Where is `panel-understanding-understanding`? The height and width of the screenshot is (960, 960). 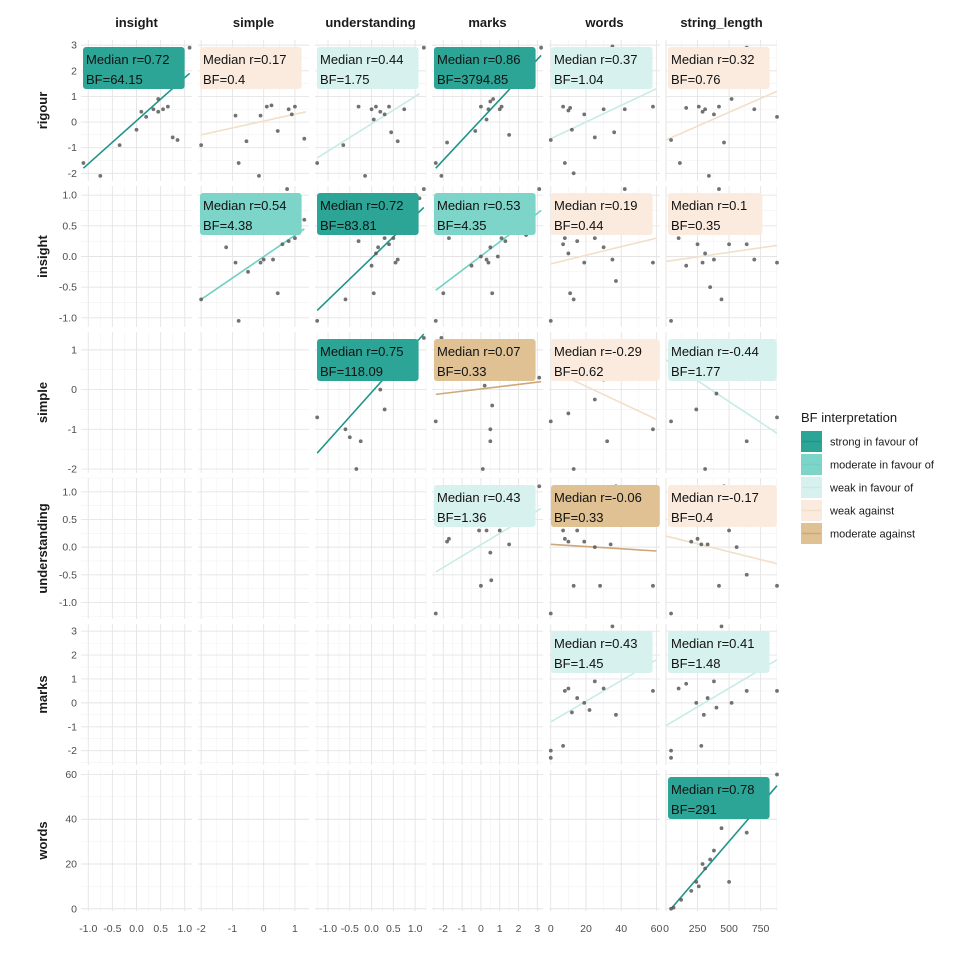
panel-understanding-understanding is located at coordinates (371, 548).